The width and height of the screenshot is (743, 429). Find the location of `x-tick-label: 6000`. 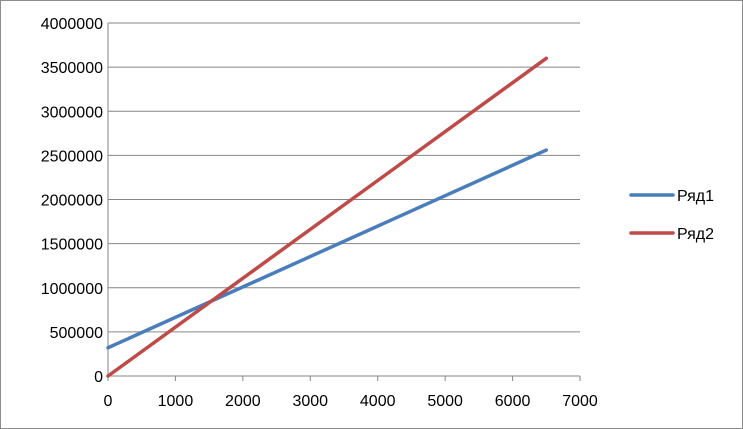

x-tick-label: 6000 is located at coordinates (513, 401).